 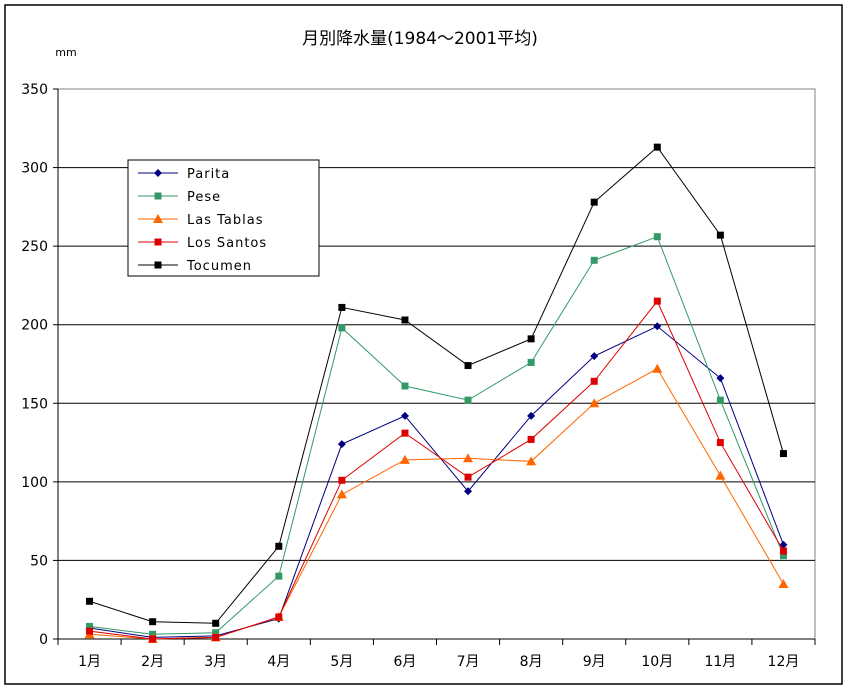 What do you see at coordinates (39, 561) in the screenshot?
I see `y-tick-label: 50` at bounding box center [39, 561].